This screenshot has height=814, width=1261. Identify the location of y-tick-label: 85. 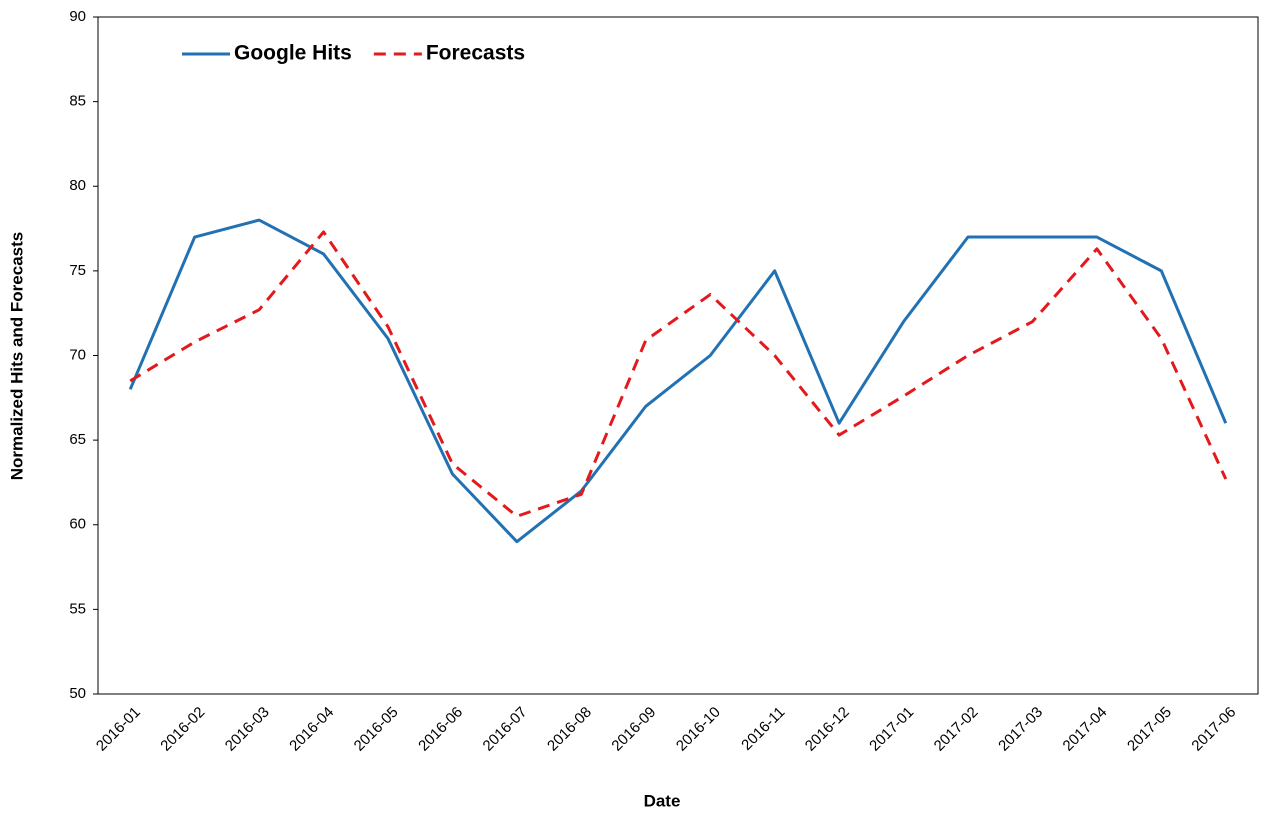
(77, 101).